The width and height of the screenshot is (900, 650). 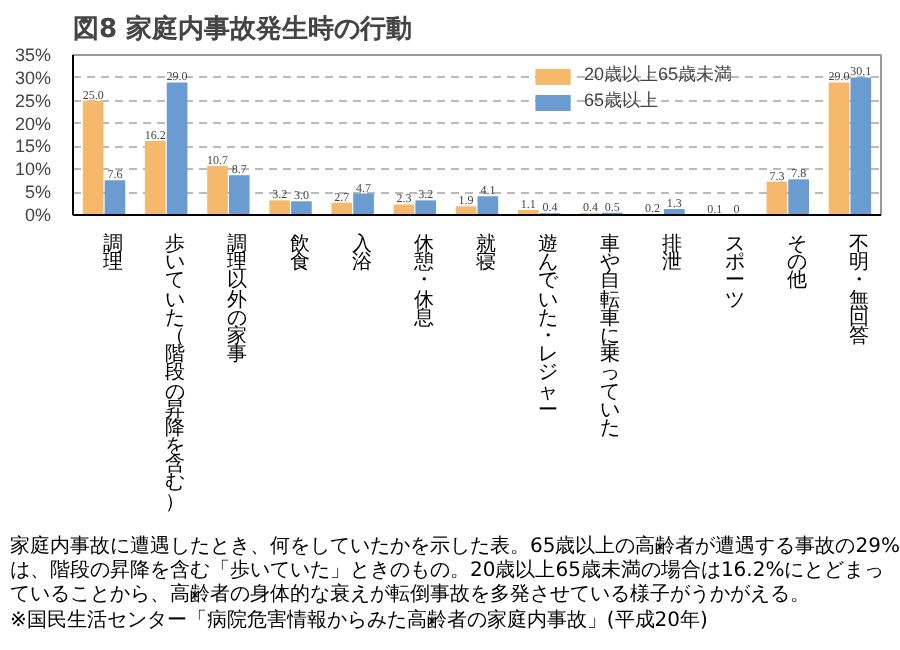 I want to click on x-tick-label: その他, so click(x=796, y=263).